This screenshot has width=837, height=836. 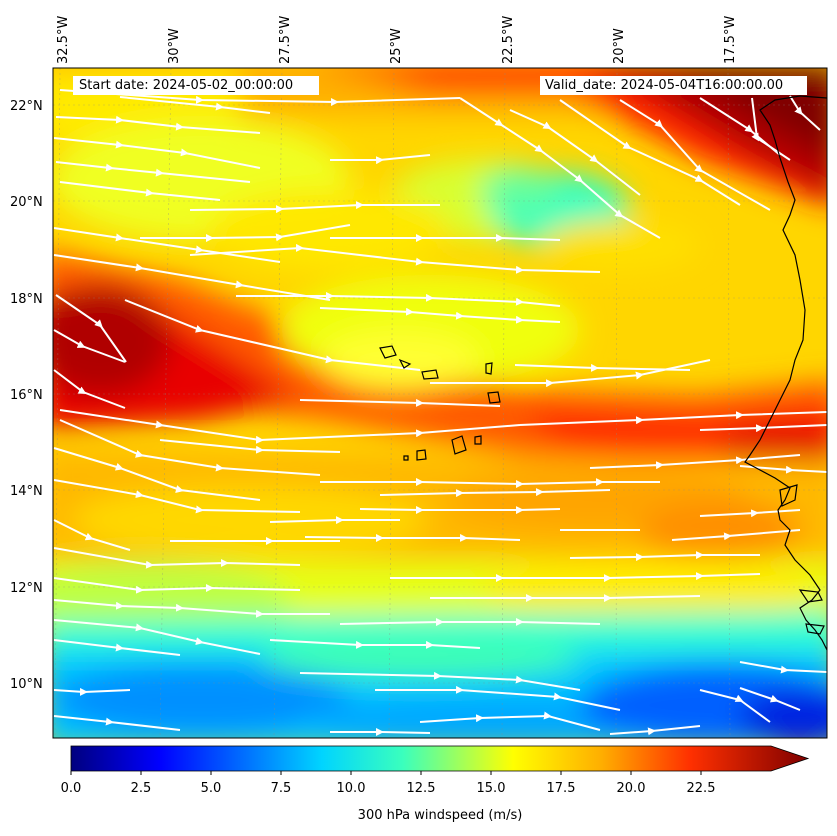 I want to click on lon-label: 27.5°W, so click(x=285, y=40).